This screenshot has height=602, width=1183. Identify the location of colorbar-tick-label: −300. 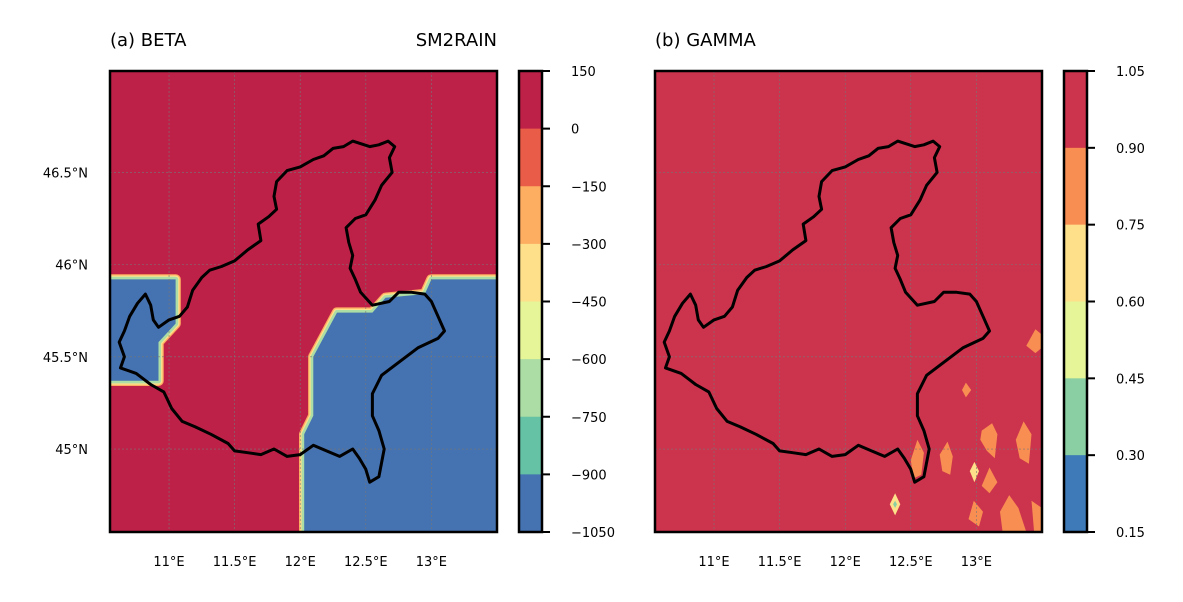
(589, 245).